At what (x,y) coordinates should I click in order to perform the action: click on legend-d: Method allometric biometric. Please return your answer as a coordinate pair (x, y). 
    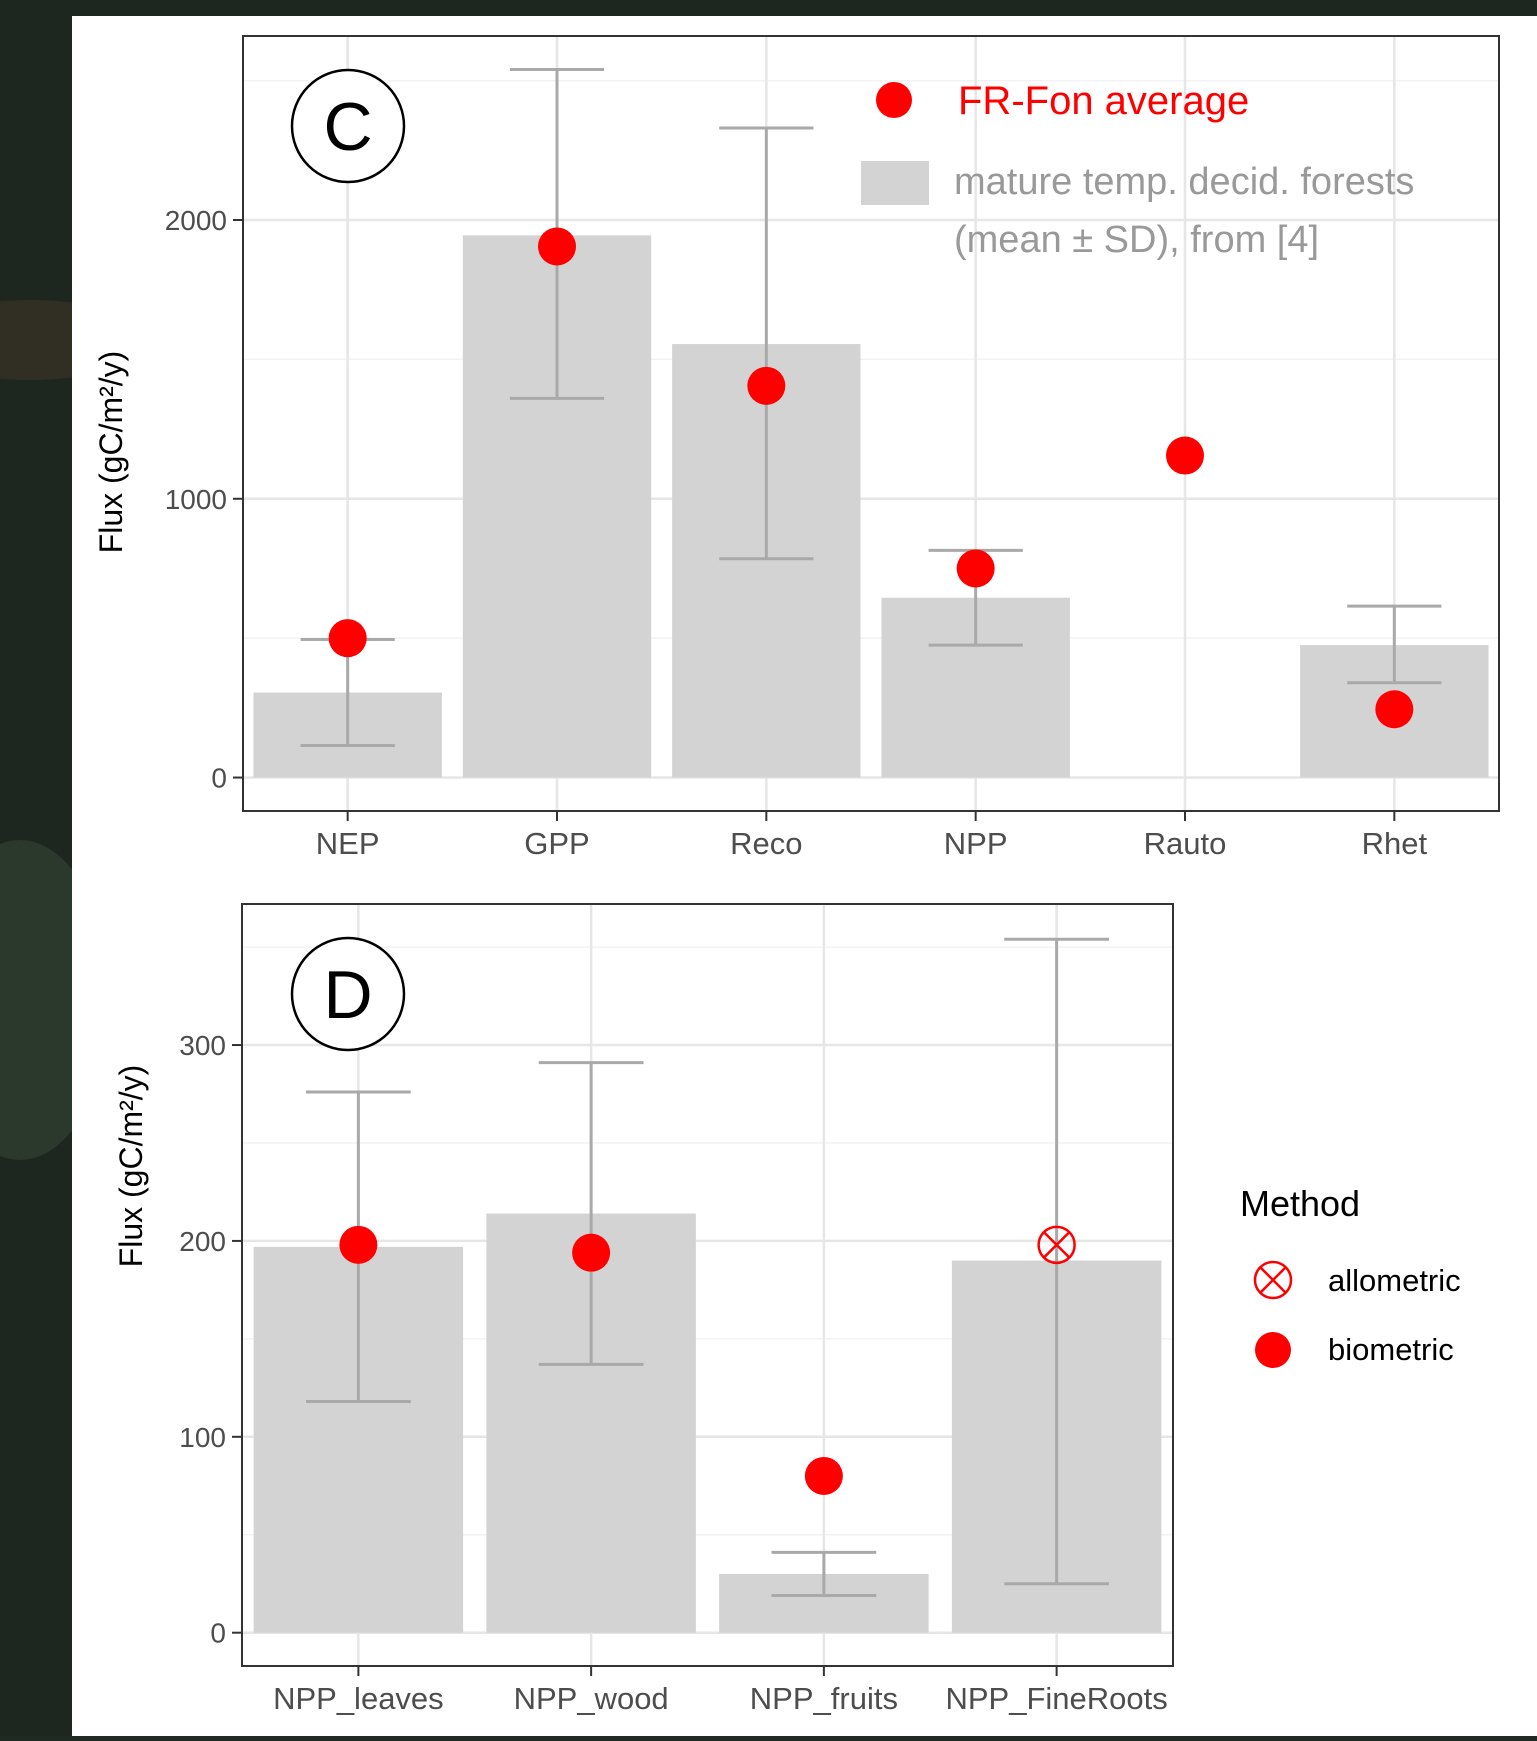
    Looking at the image, I should click on (1350, 1275).